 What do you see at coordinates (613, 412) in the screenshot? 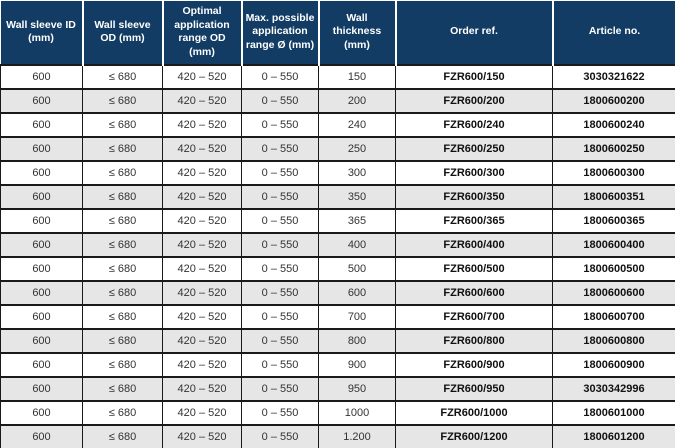
I see `table-cell: 1800601000` at bounding box center [613, 412].